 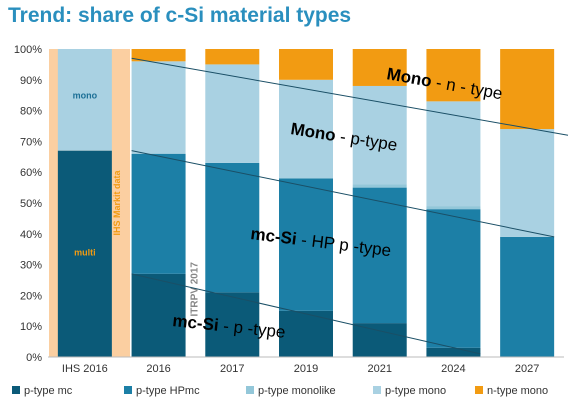 What do you see at coordinates (28, 50) in the screenshot?
I see `y-tick-label: 100%` at bounding box center [28, 50].